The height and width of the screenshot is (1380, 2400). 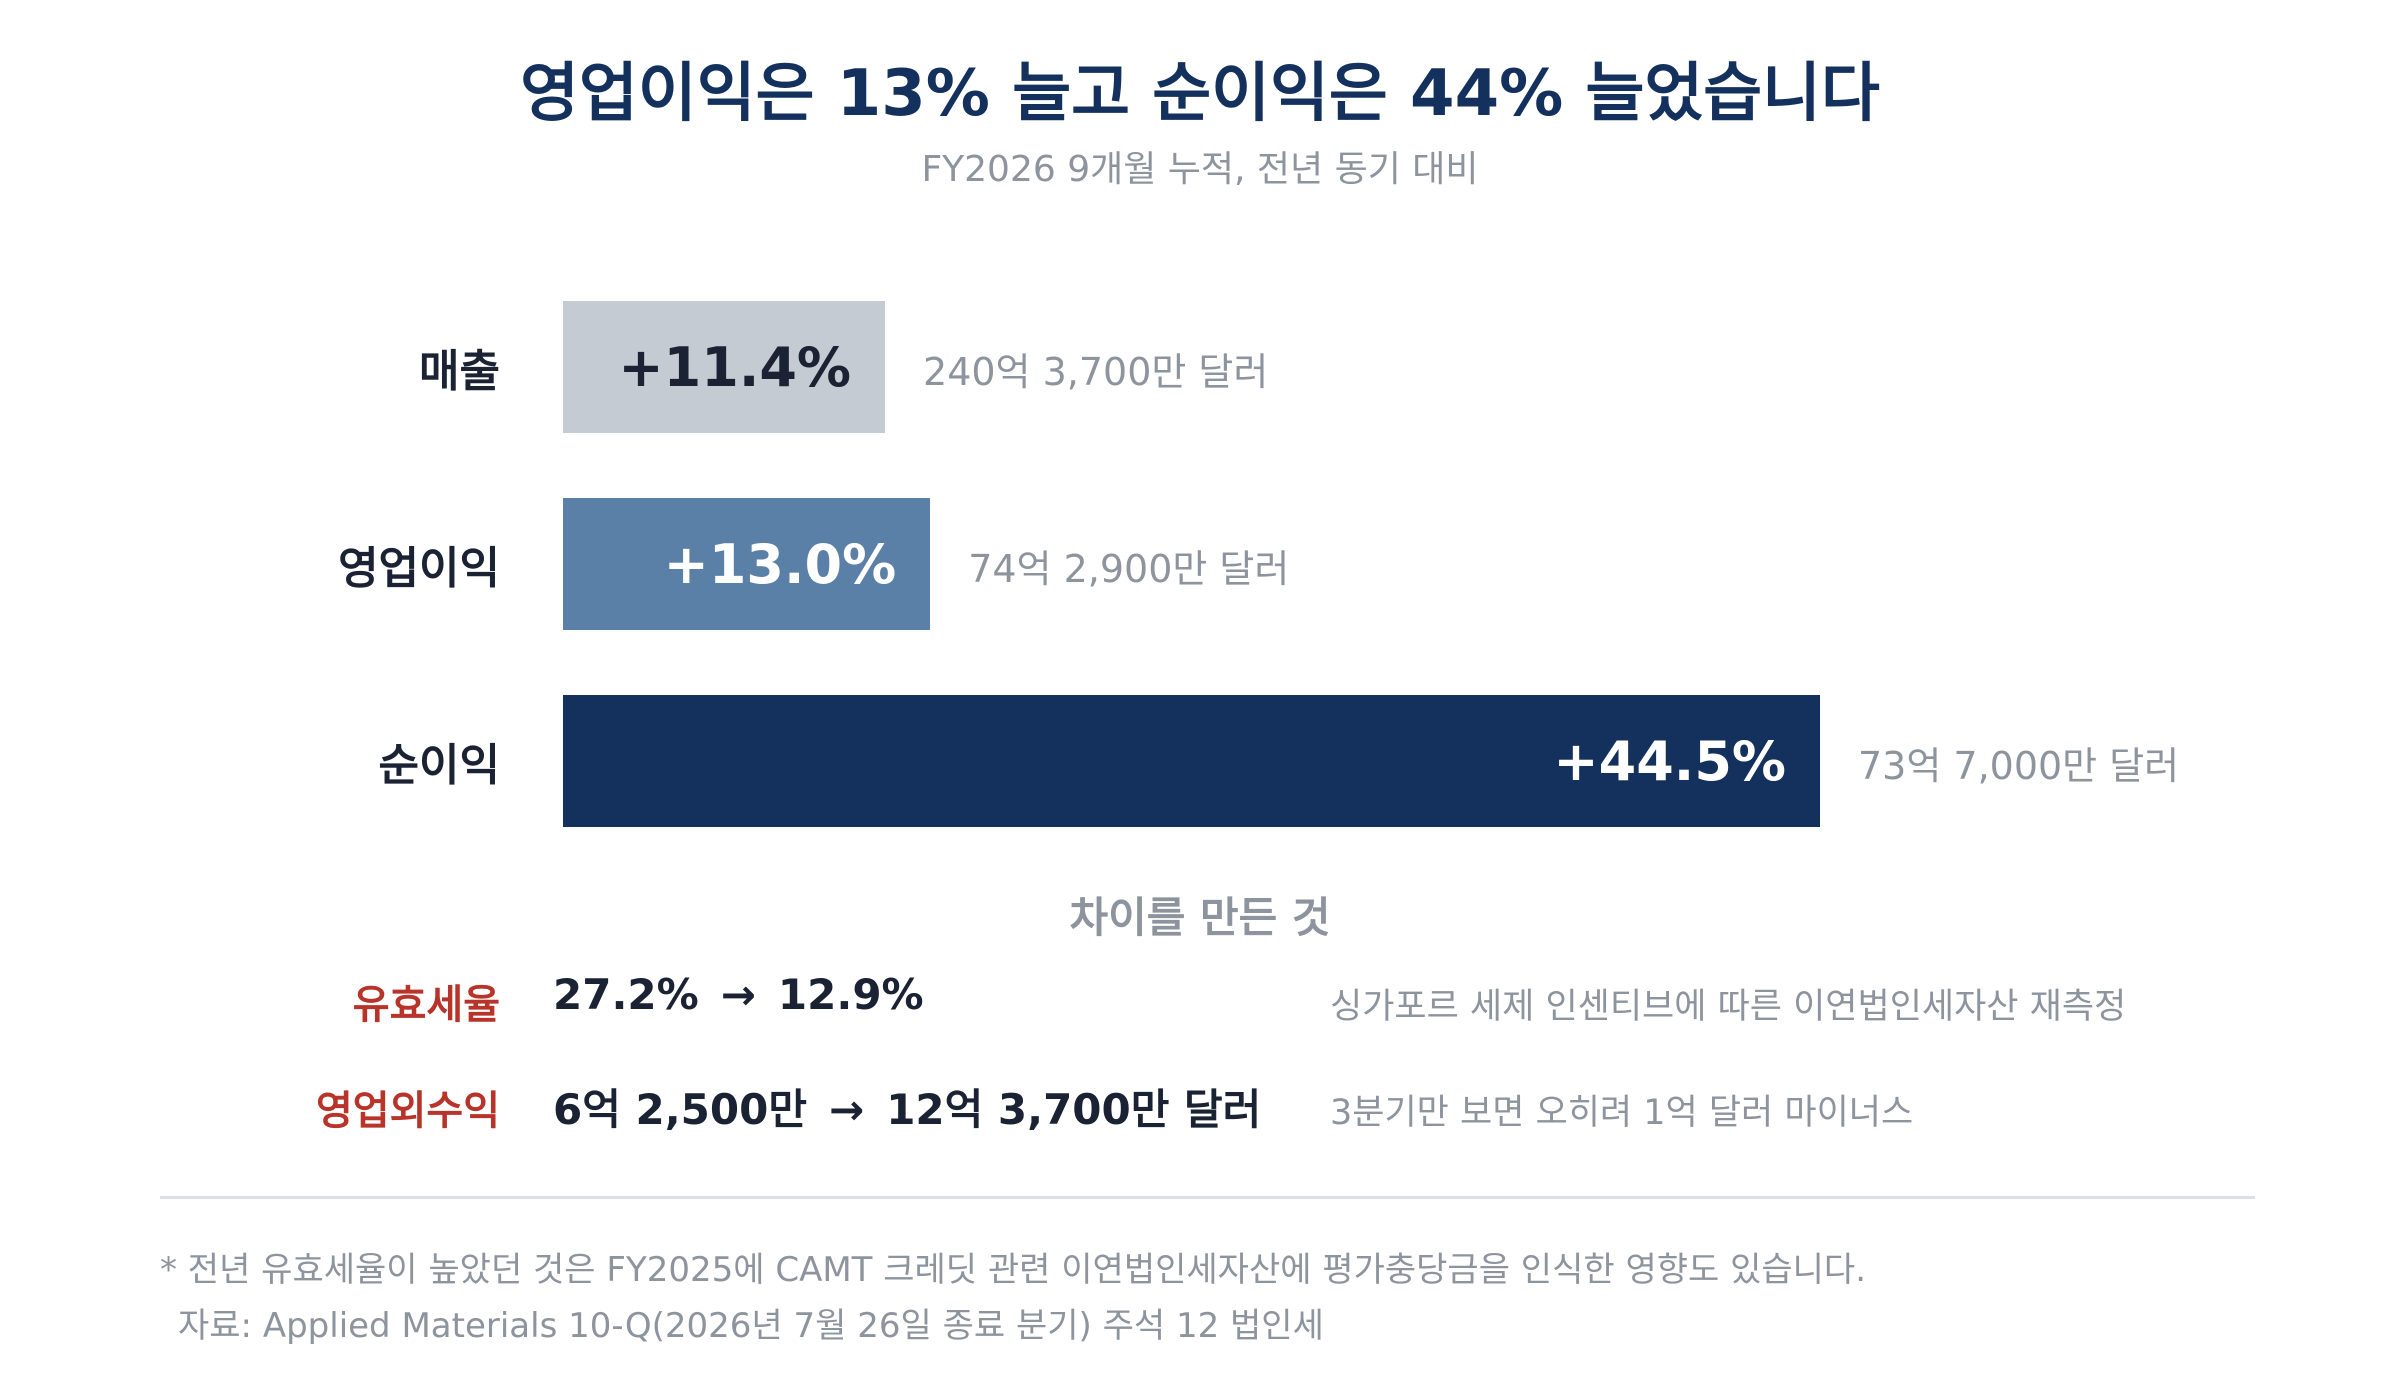 What do you see at coordinates (626, 994) in the screenshot?
I see `driver-from-value: 27.2%` at bounding box center [626, 994].